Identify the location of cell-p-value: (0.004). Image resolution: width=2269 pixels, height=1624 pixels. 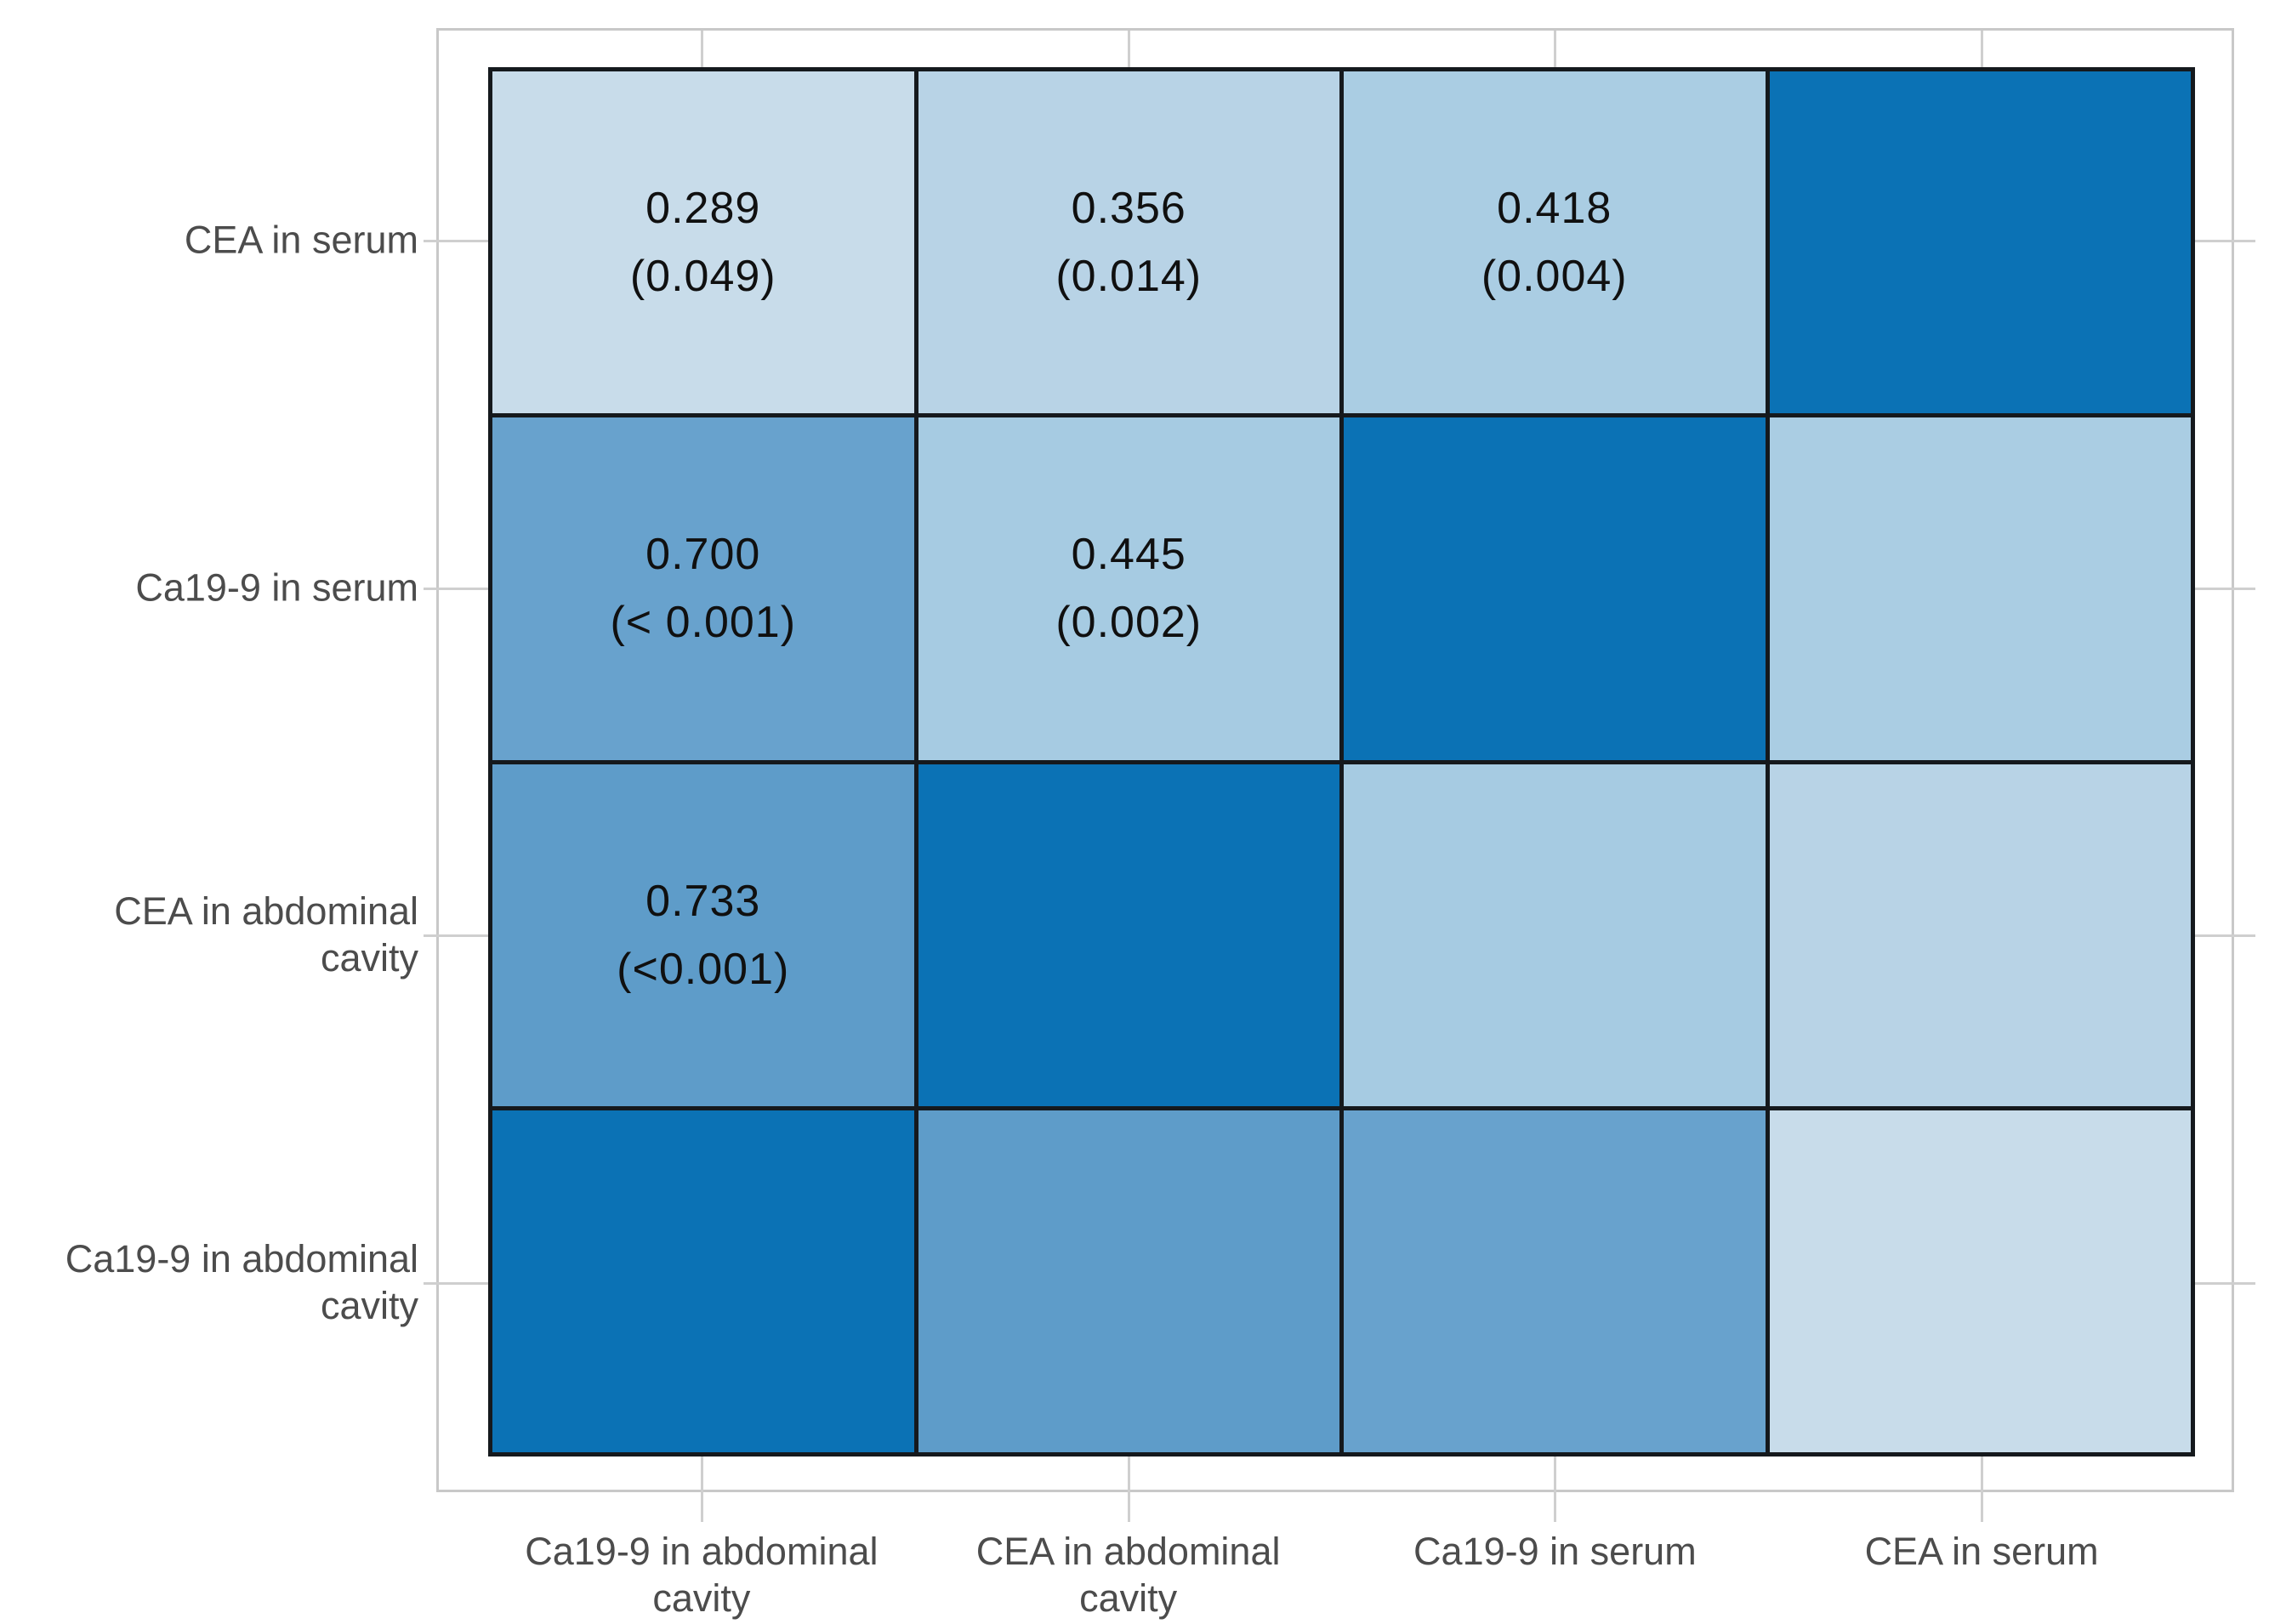
(1554, 277).